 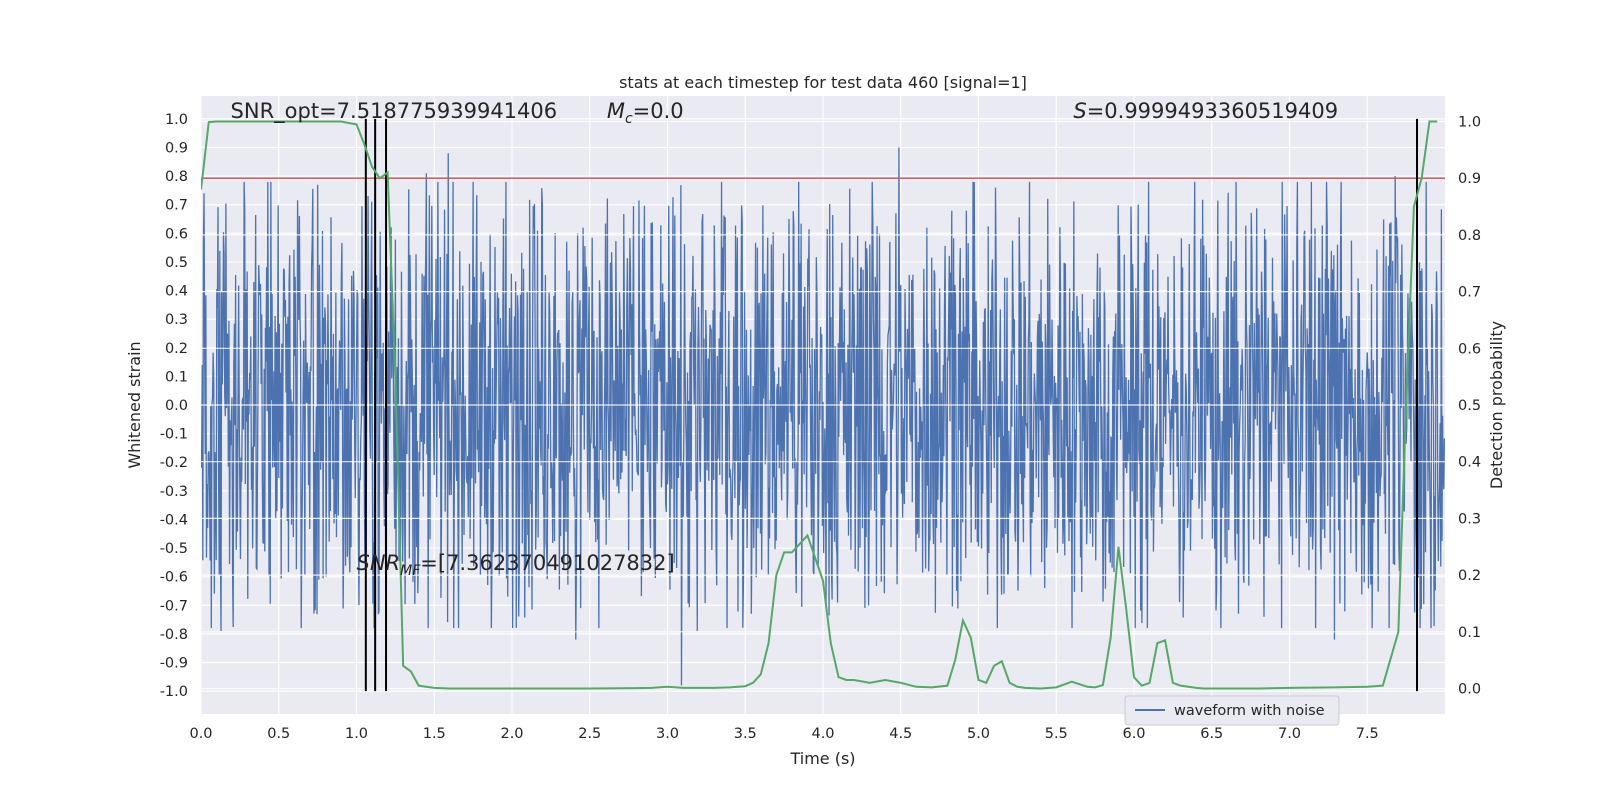 I want to click on annotation-snr-opt: SNR_opt=7.518775939941406, so click(x=394, y=111).